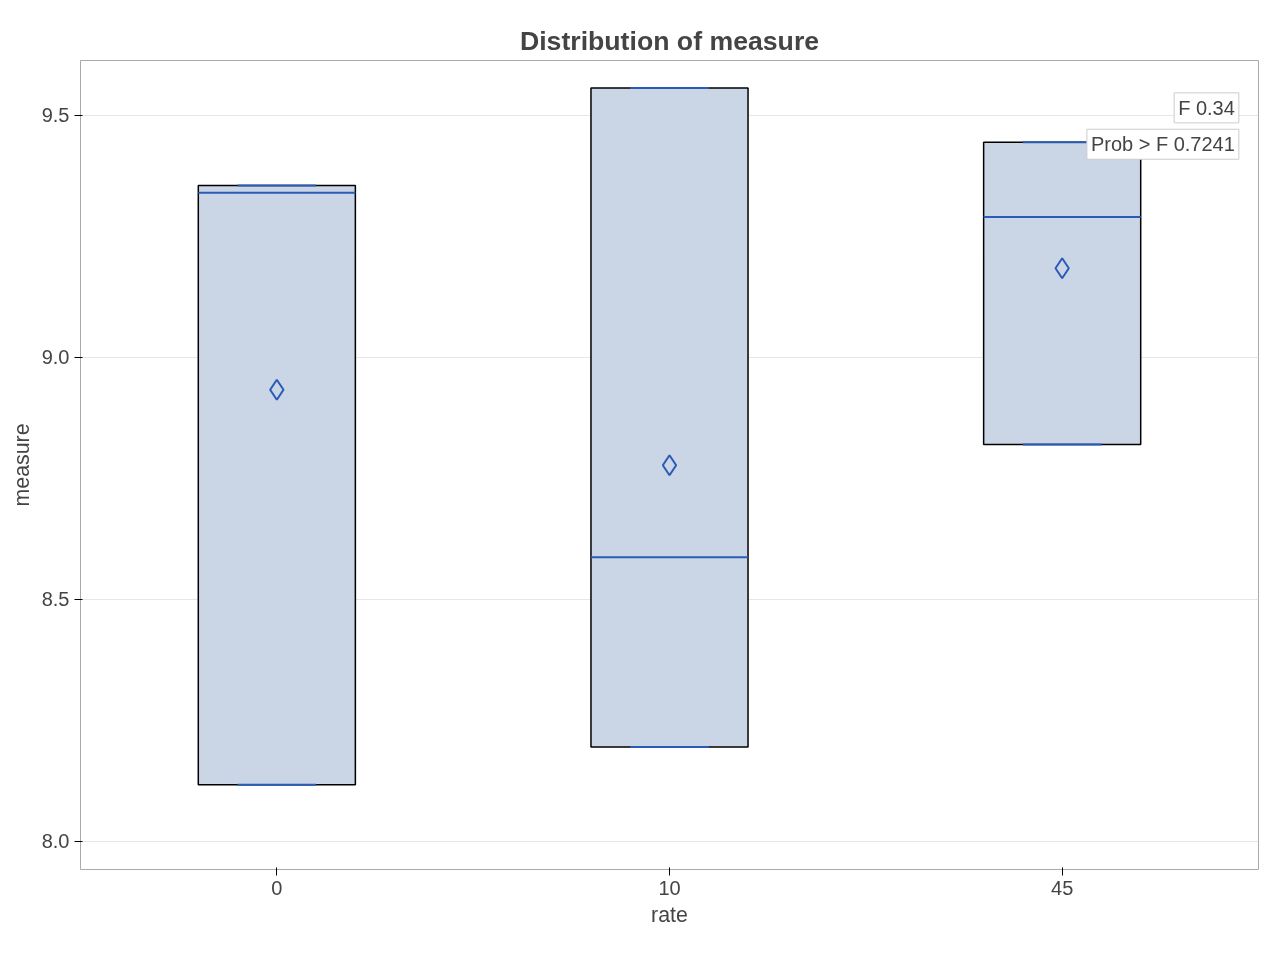 Image resolution: width=1280 pixels, height=959 pixels. I want to click on y-axis-title: measure, so click(21, 465).